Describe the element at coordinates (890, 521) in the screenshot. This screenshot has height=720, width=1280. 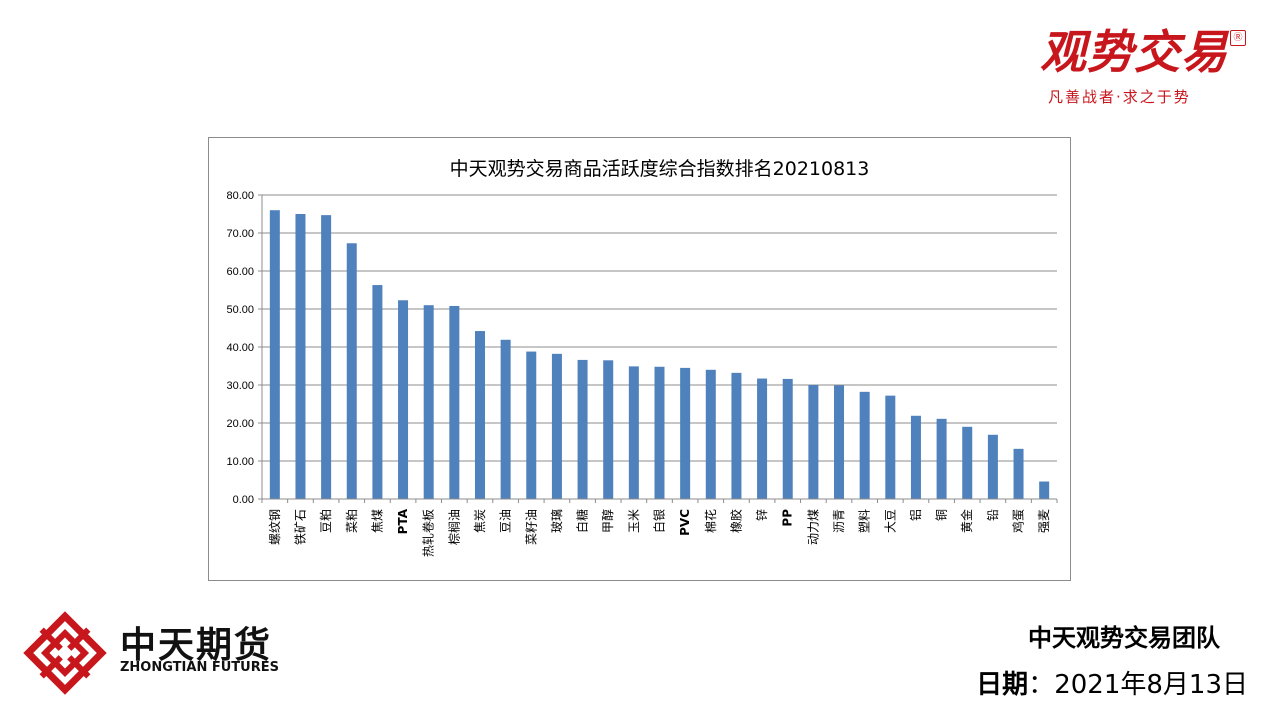
I see `x-tick-label: 大豆` at that location.